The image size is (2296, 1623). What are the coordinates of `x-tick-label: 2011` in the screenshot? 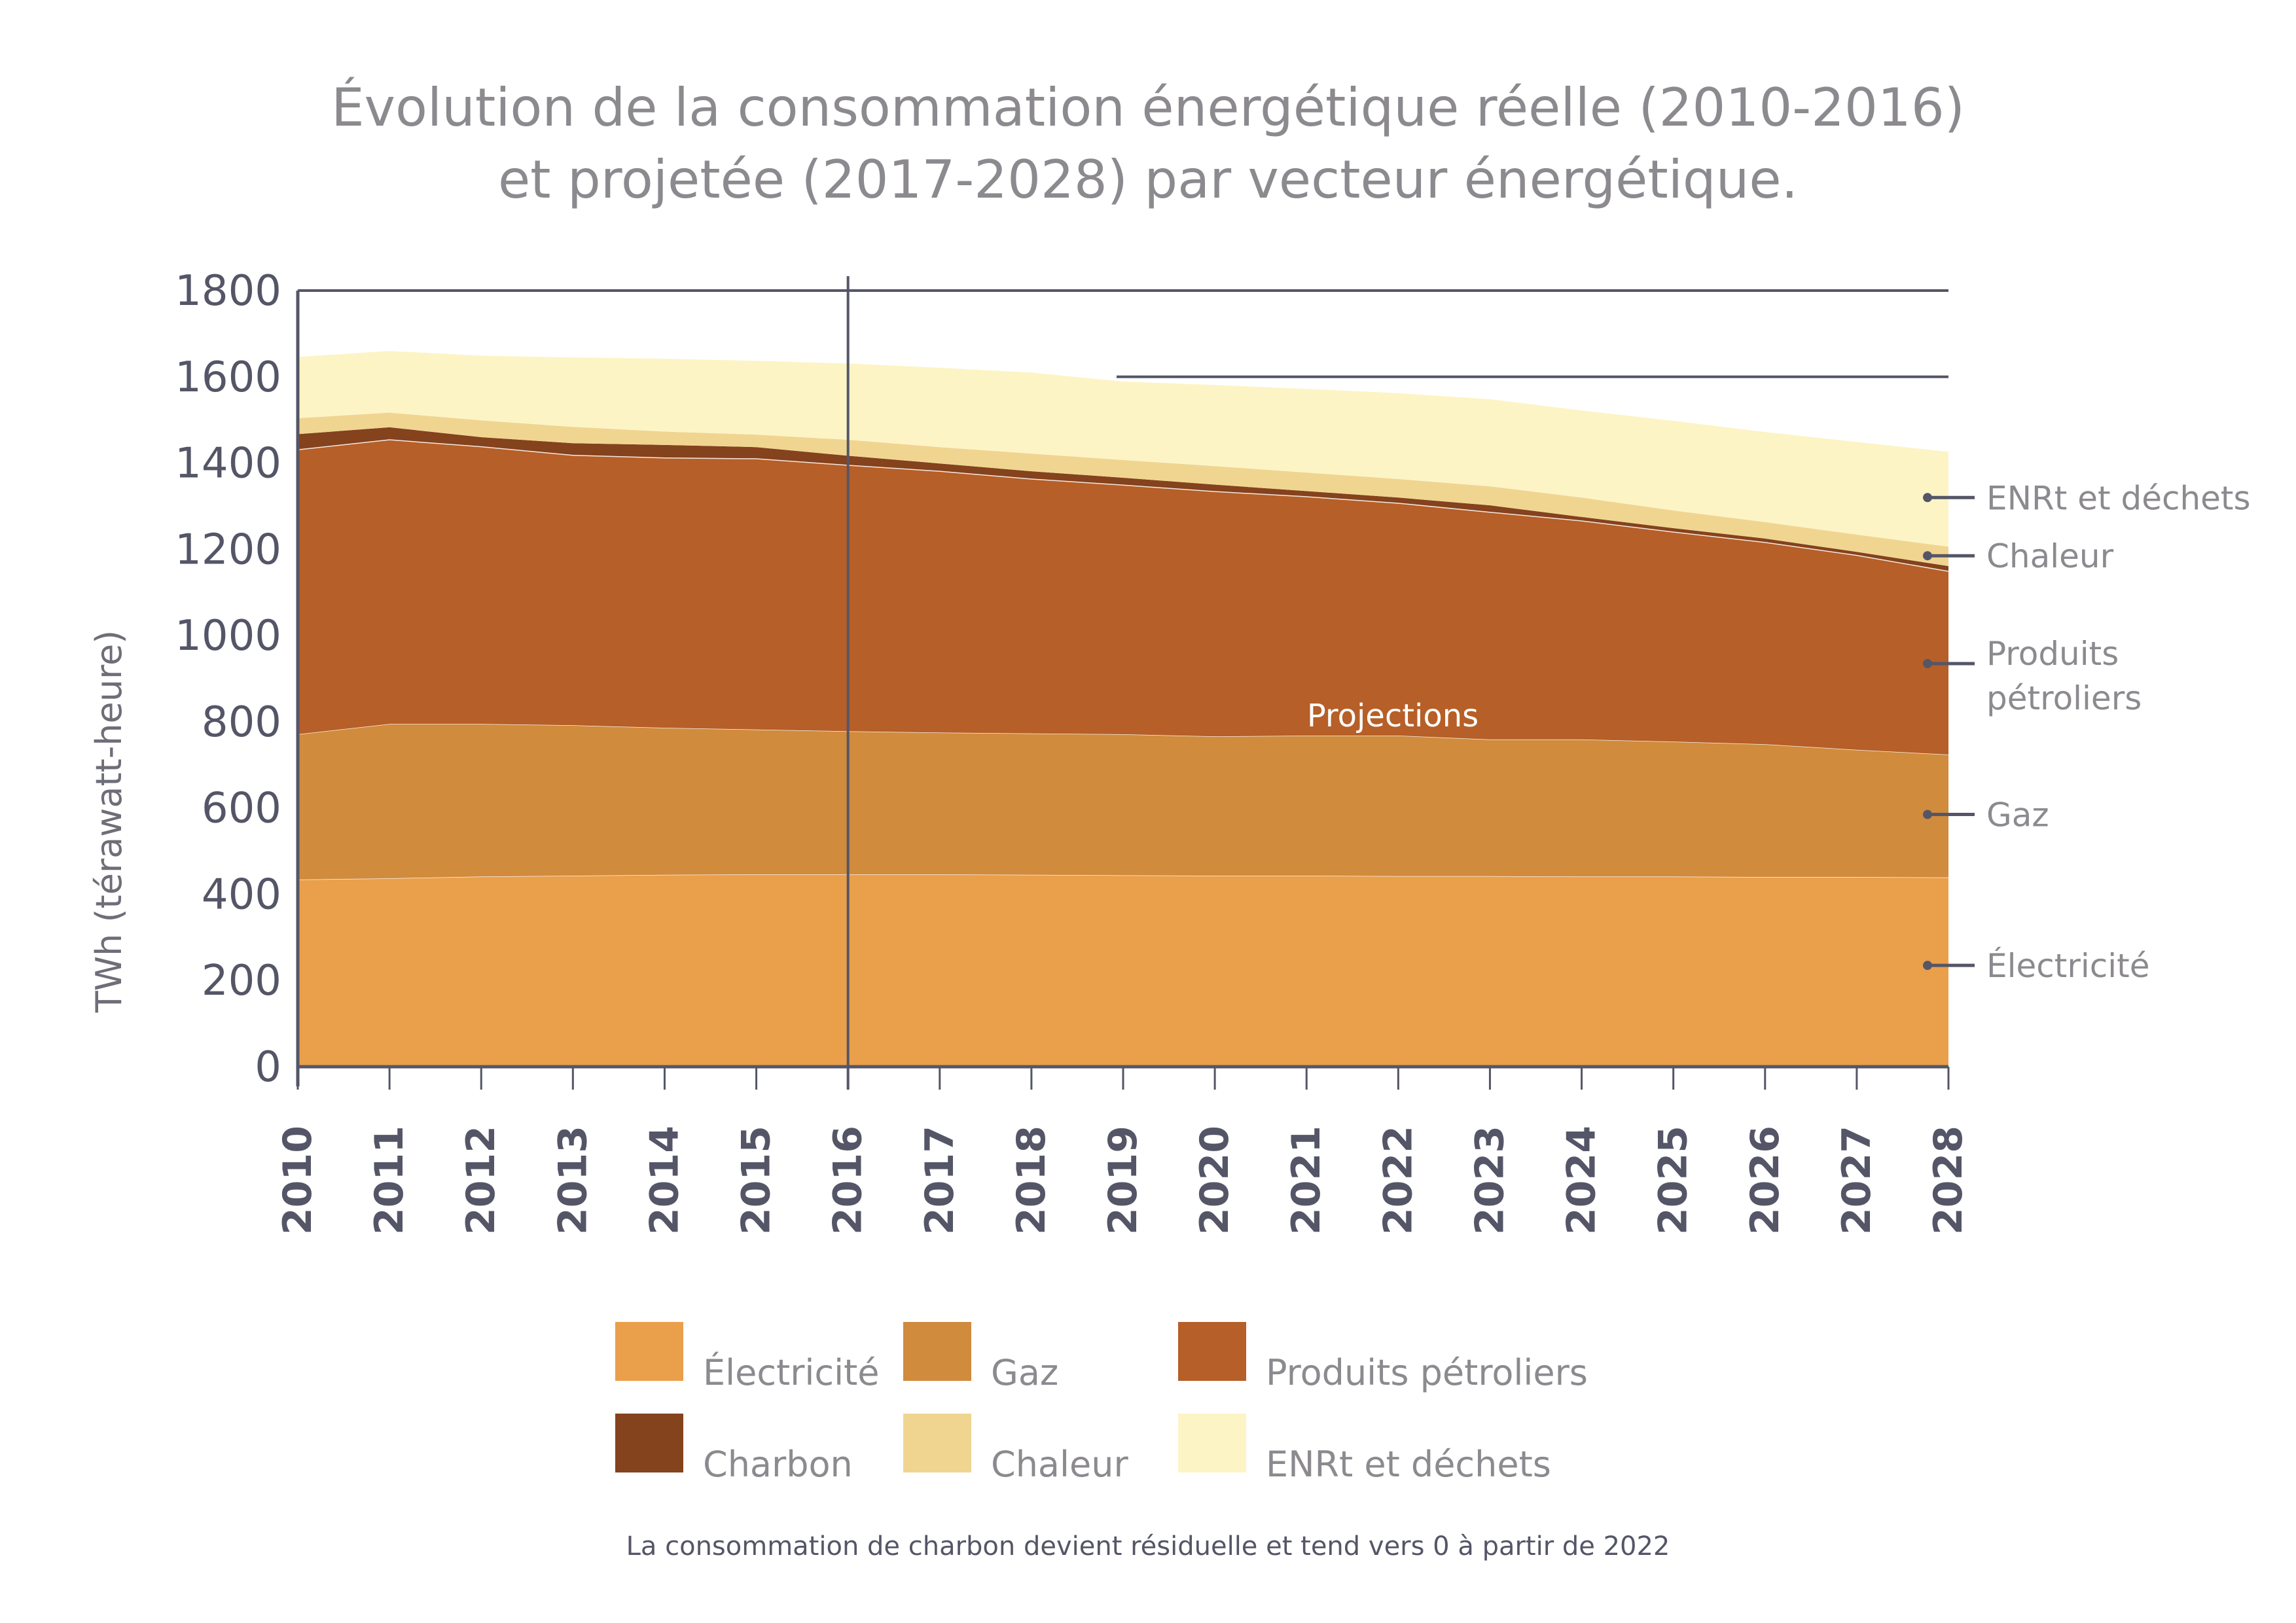 It's located at (389, 1180).